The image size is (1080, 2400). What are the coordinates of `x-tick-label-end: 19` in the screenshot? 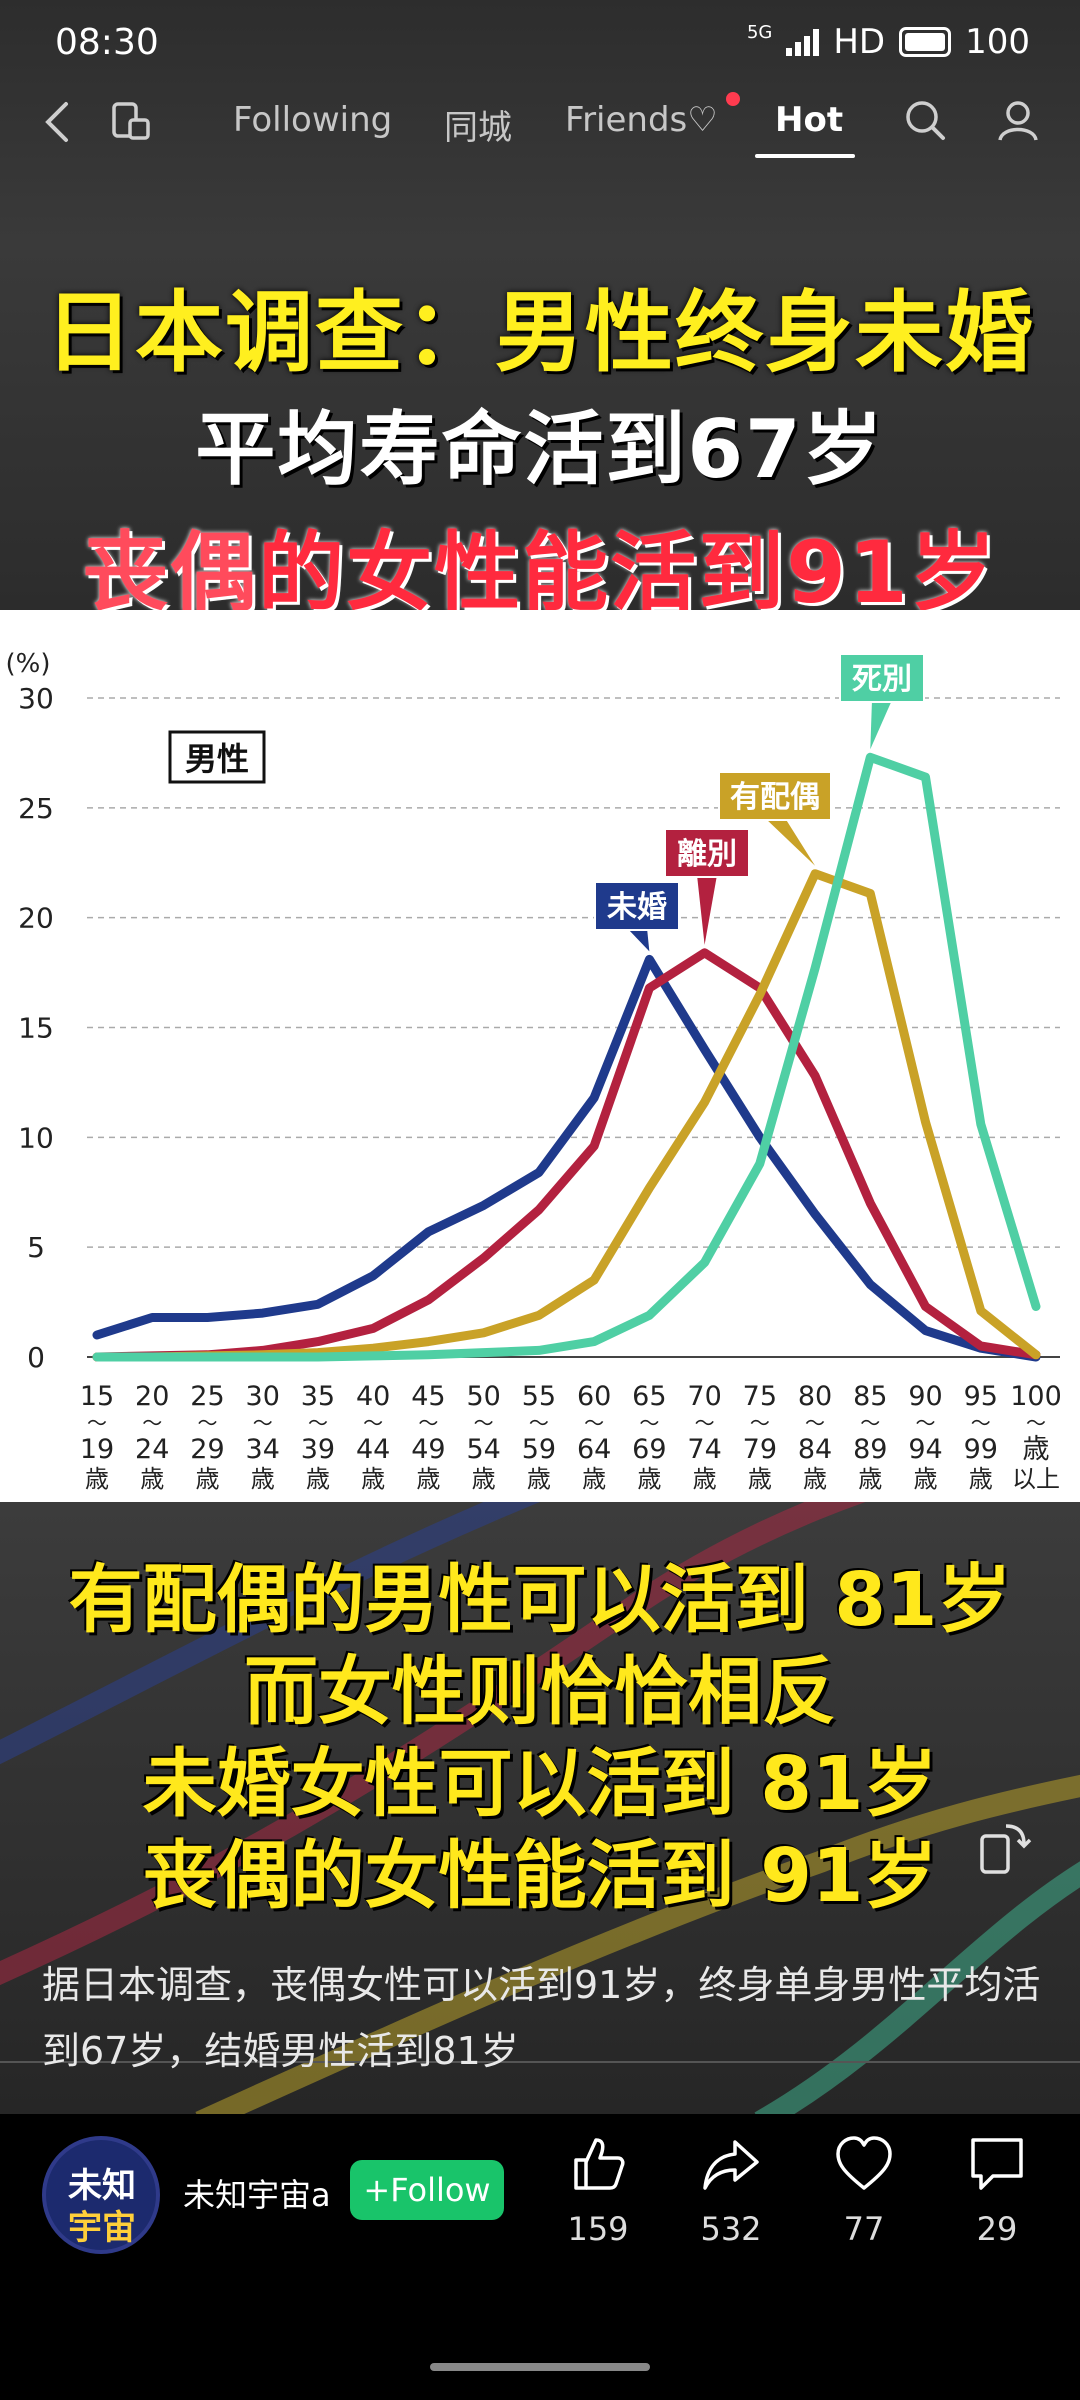 It's located at (97, 1449).